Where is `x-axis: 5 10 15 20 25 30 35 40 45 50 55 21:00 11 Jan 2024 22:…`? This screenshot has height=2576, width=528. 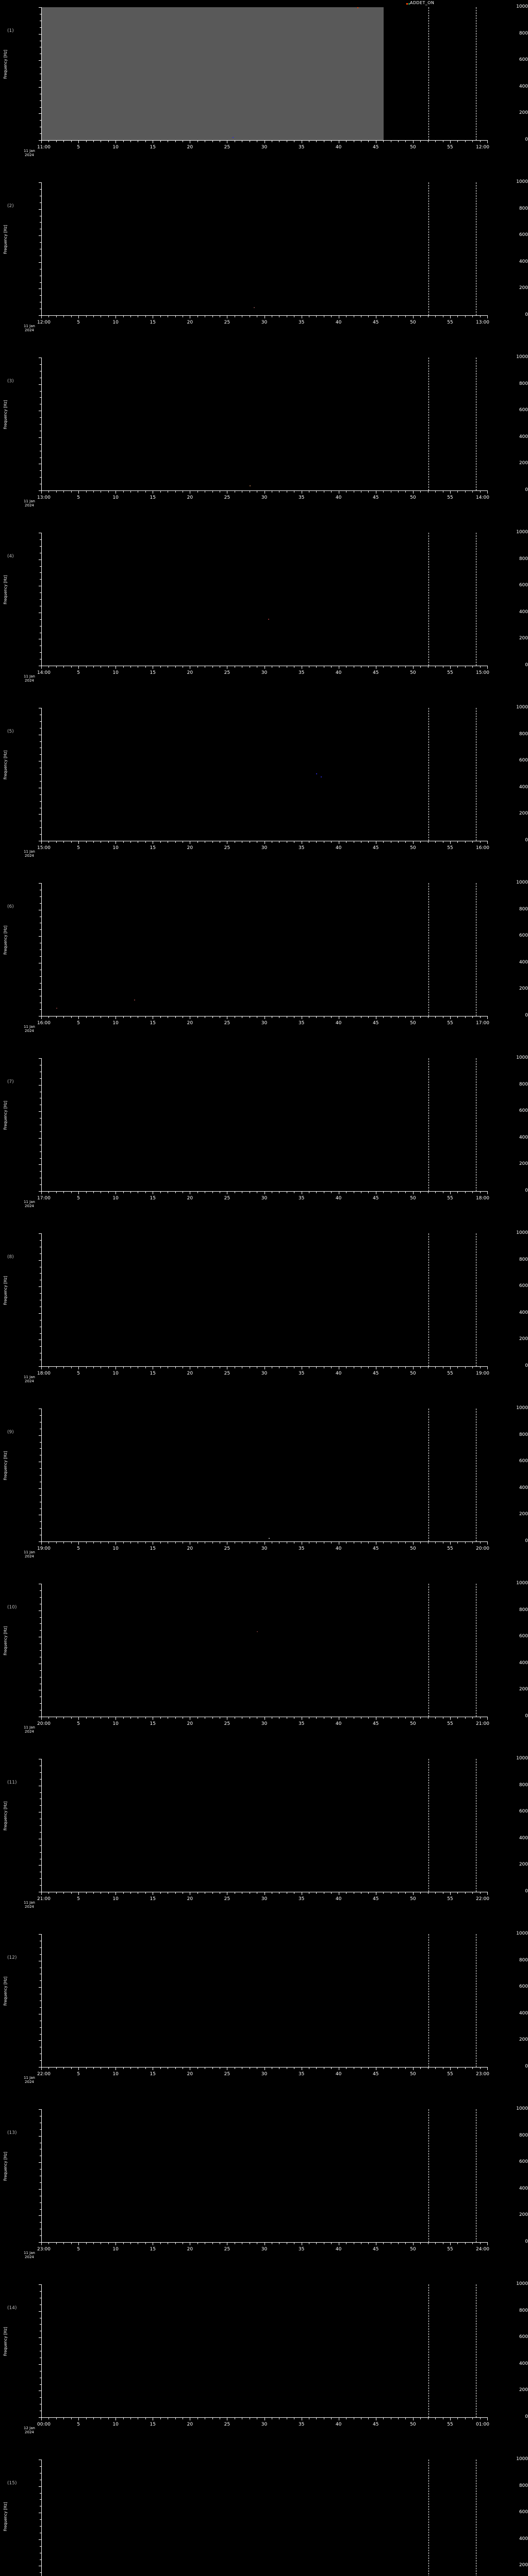
x-axis: 5 10 15 20 25 30 35 40 45 50 55 21:00 11 Jan 2024 22:… is located at coordinates (256, 1901).